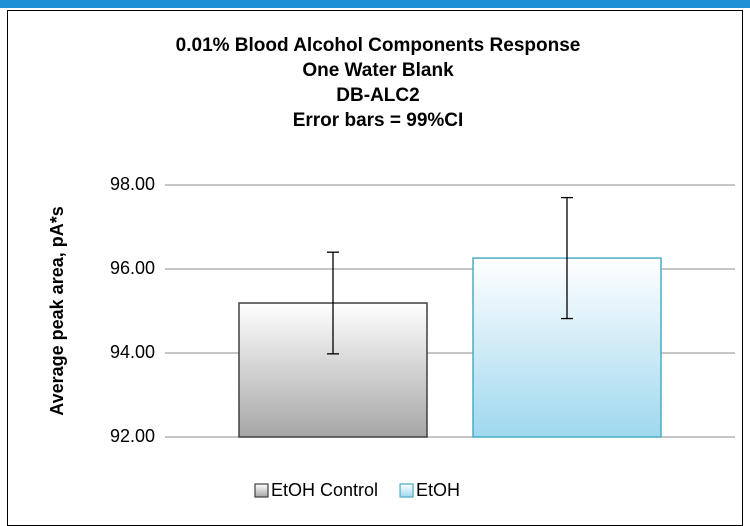  Describe the element at coordinates (132, 436) in the screenshot. I see `y-tick-label: 92.00` at that location.